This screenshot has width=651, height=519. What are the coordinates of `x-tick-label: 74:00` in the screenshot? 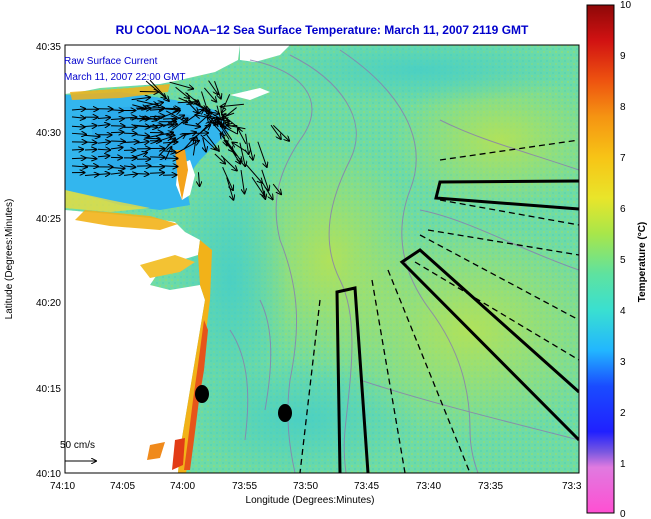 It's located at (182, 486).